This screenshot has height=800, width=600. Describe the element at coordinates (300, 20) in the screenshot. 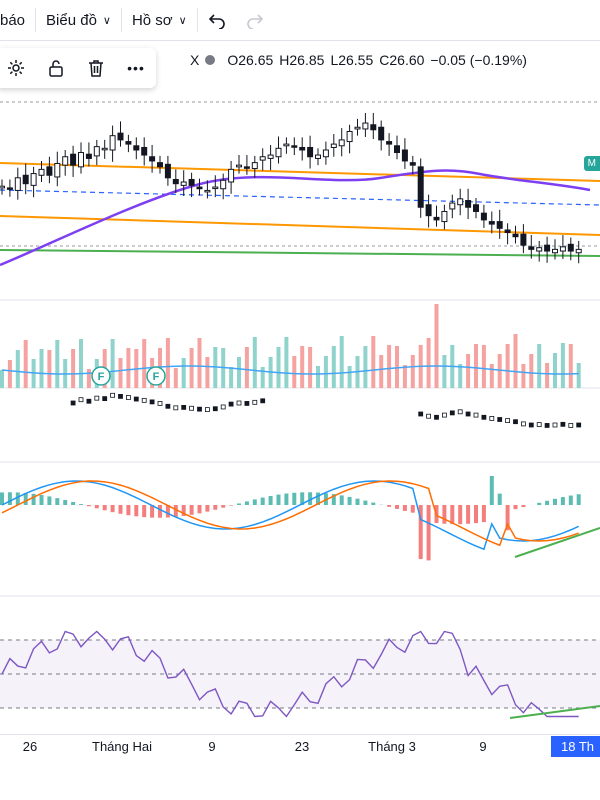

I see `top-toolbar: báo Biểu đồ ∨ Hồ sơ ∨` at that location.